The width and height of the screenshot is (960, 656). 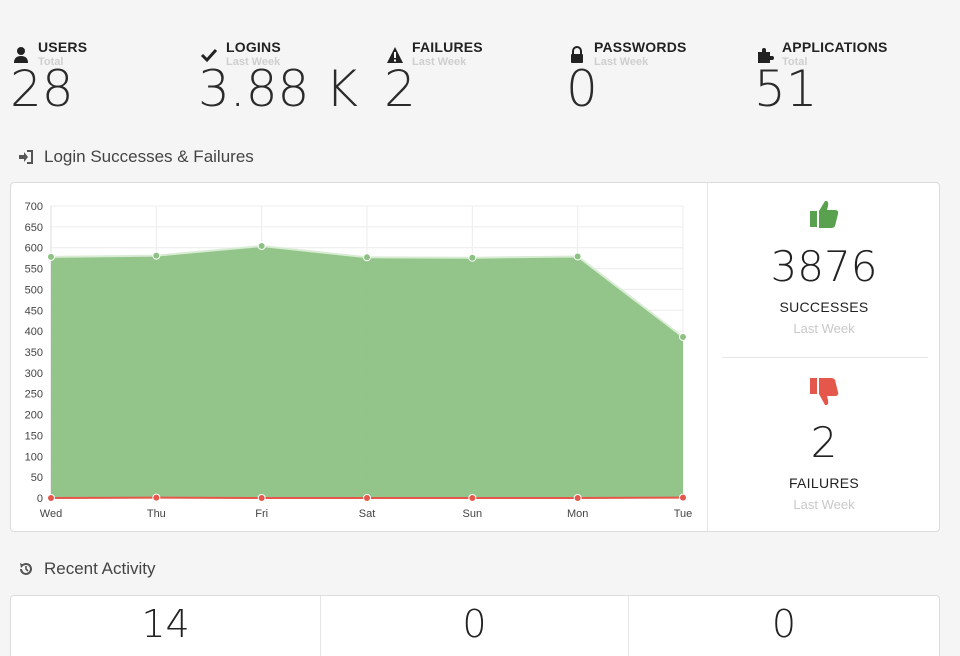 I want to click on x-tick-label: Sat, so click(x=367, y=514).